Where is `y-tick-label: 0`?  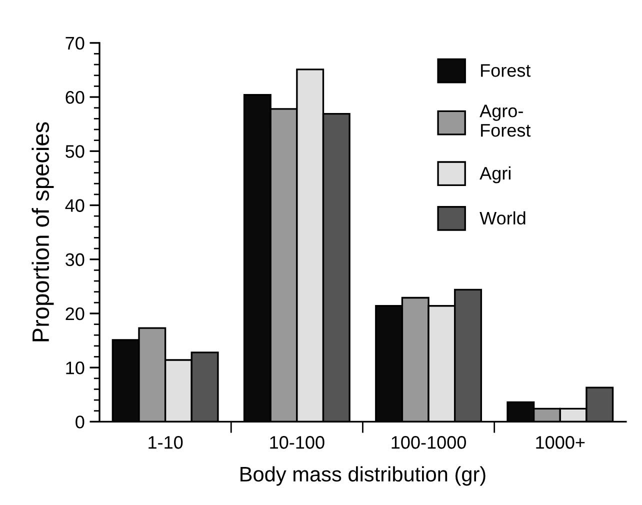
y-tick-label: 0 is located at coordinates (80, 422).